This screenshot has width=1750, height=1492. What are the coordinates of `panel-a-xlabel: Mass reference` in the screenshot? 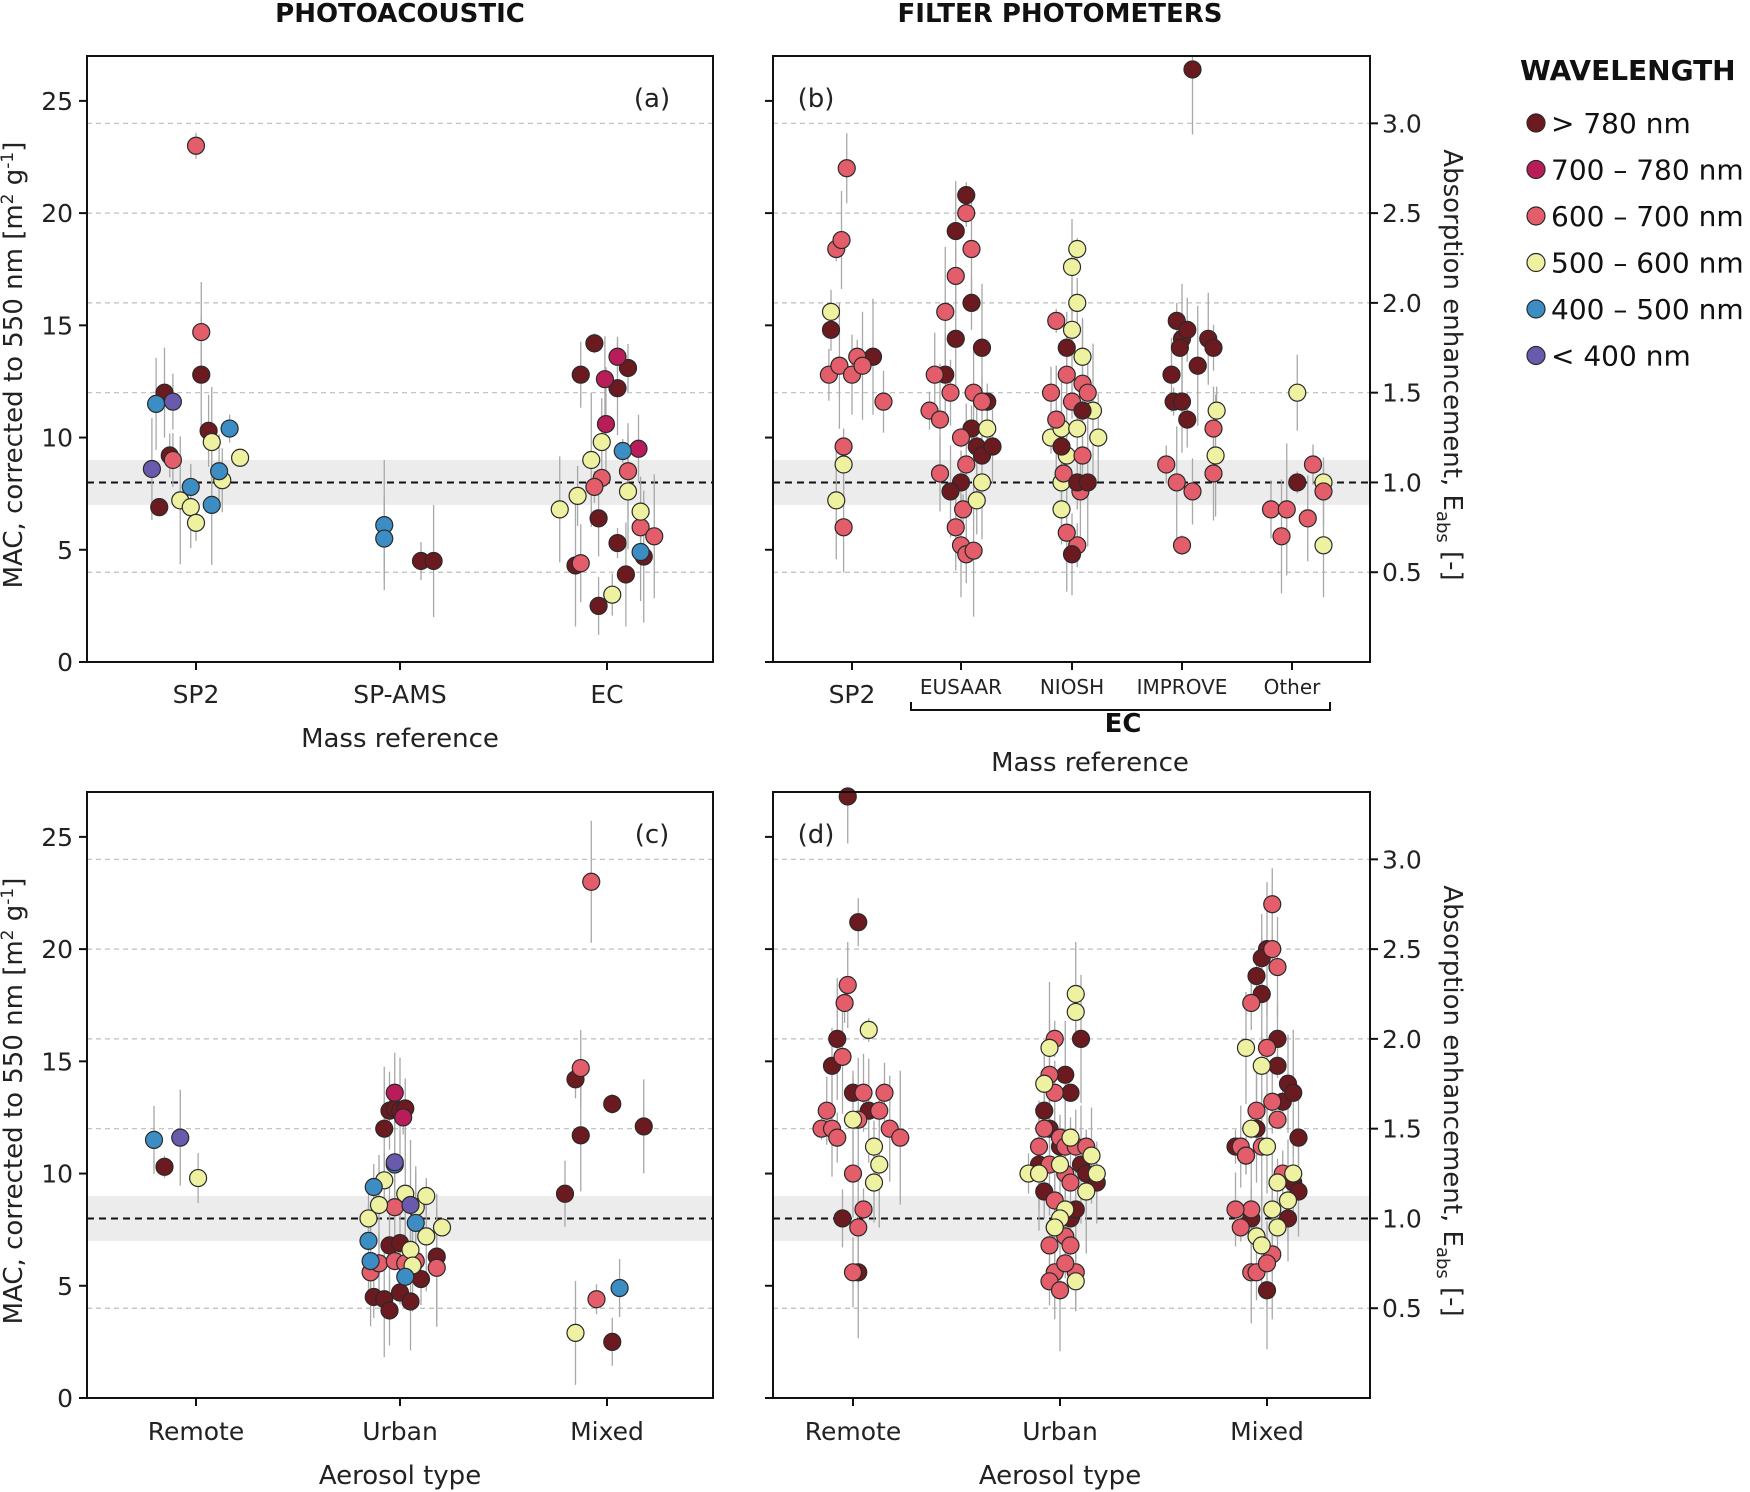 It's located at (400, 739).